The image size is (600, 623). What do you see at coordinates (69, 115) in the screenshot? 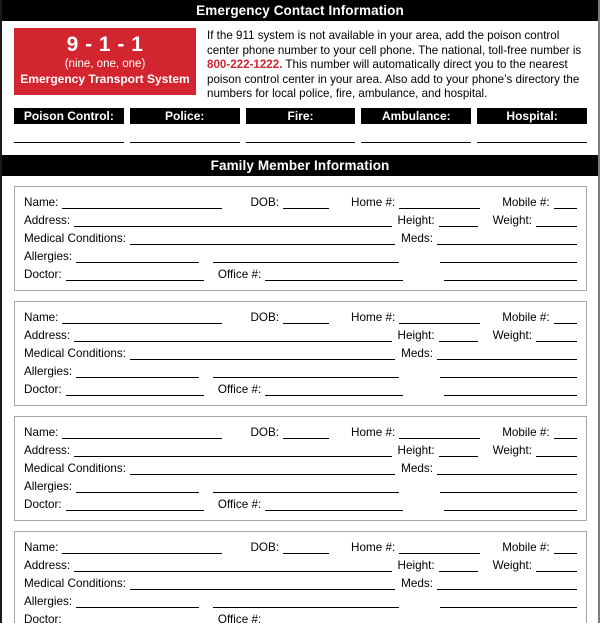
I see `contact-label-poison-control: Poison Control:` at bounding box center [69, 115].